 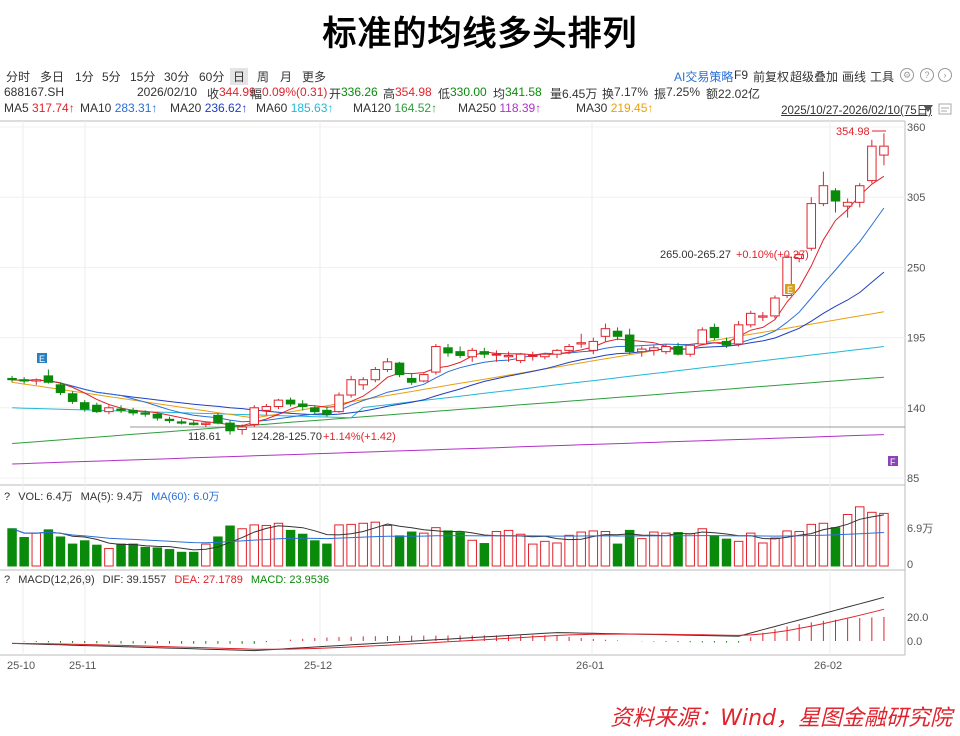 What do you see at coordinates (84, 77) in the screenshot?
I see `period-tab-2: 1分` at bounding box center [84, 77].